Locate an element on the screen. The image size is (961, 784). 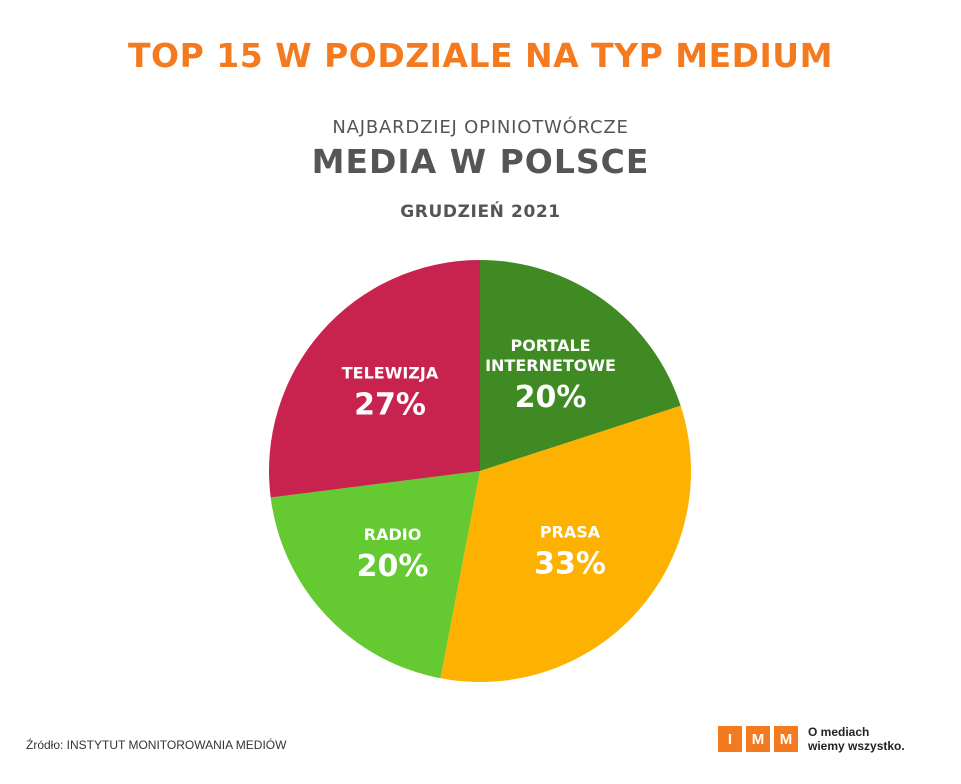
logo-tagline: O mediach wiemy wszystko. is located at coordinates (856, 739).